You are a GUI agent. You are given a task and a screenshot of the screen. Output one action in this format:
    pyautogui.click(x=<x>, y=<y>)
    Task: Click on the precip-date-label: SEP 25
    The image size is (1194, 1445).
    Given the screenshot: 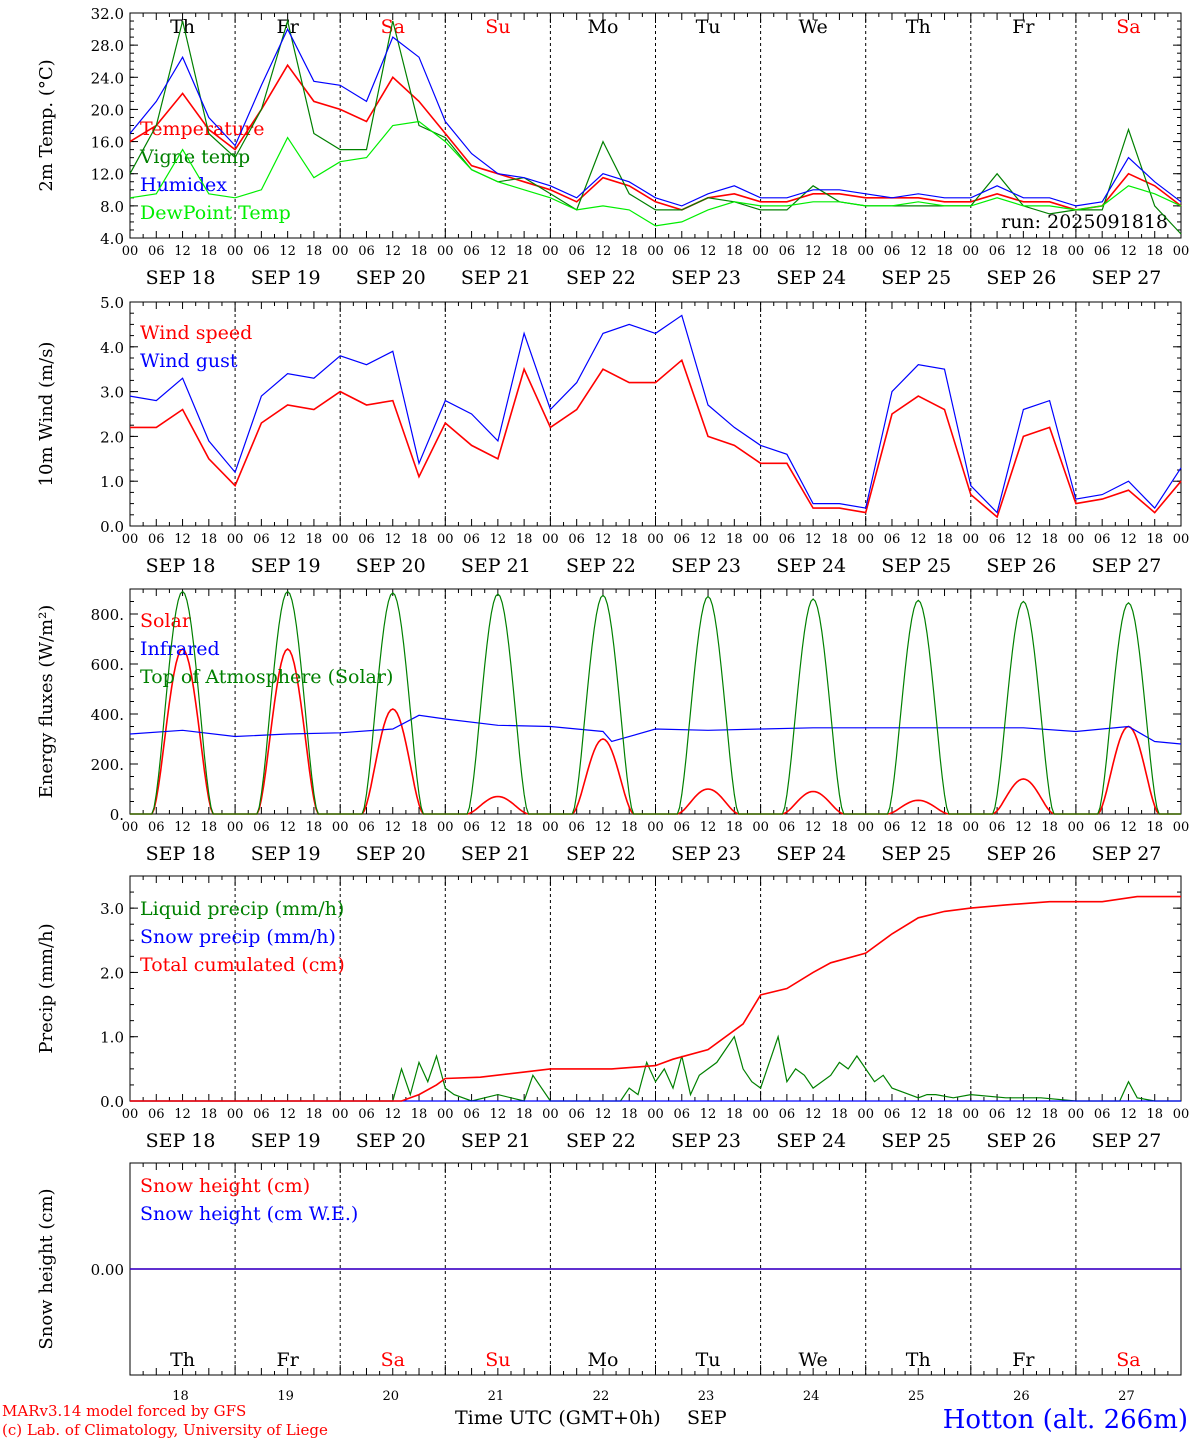 What is the action you would take?
    pyautogui.click(x=916, y=1141)
    